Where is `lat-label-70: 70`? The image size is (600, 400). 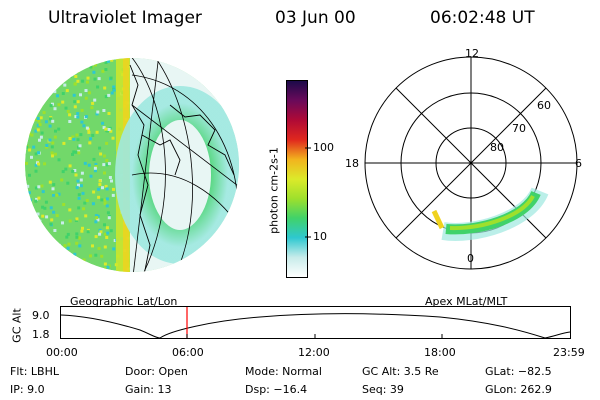 lat-label-70: 70 is located at coordinates (519, 128).